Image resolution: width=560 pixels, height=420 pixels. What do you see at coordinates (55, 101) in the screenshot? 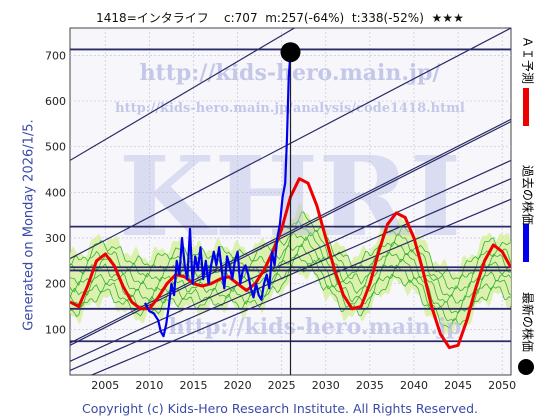
I see `y-tick-label: 600` at bounding box center [55, 101].